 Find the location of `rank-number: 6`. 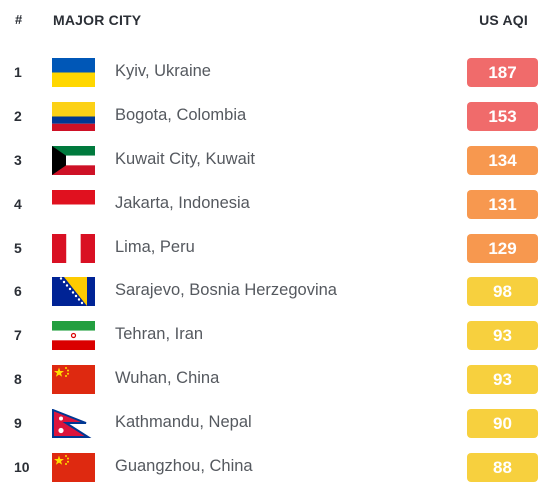

rank-number: 6 is located at coordinates (18, 291).